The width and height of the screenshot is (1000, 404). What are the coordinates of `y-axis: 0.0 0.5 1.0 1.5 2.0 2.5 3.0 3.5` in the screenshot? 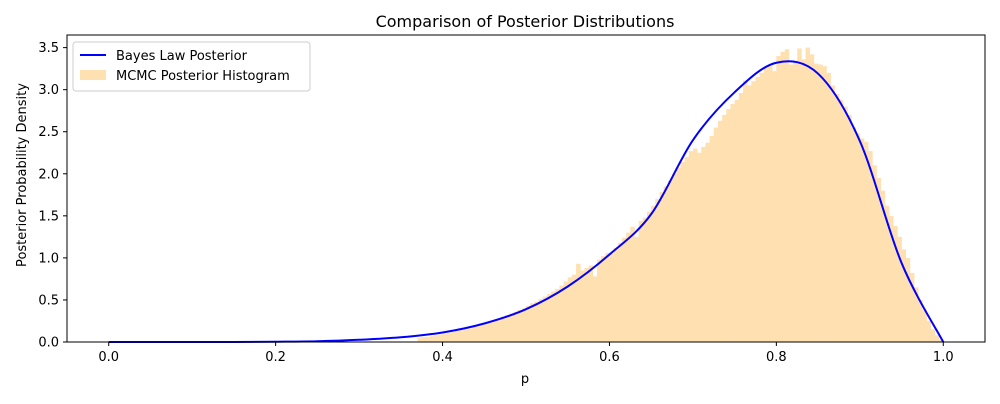 It's located at (52, 196).